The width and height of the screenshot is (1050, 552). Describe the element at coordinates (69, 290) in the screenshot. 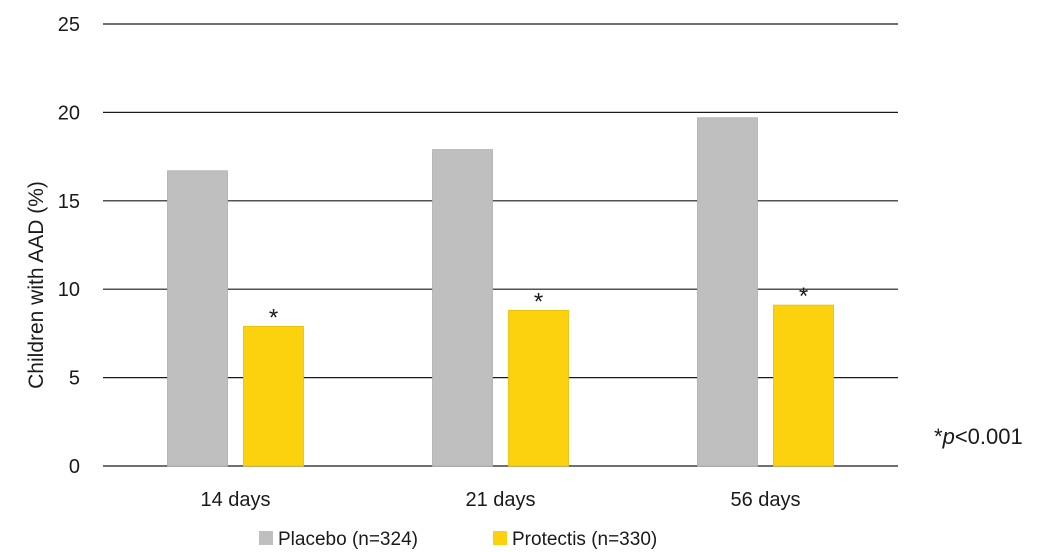

I see `y-tick-label: 10` at that location.